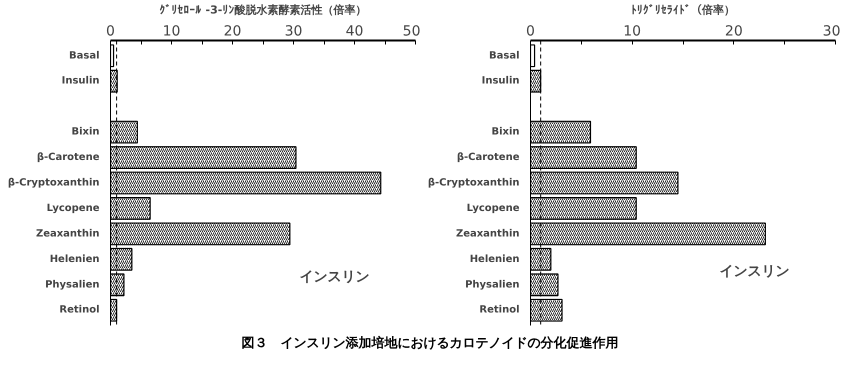 The width and height of the screenshot is (850, 391). I want to click on caption: 図３ インスリン添加培地におけるカロテノイドの分化促進作用, so click(430, 344).